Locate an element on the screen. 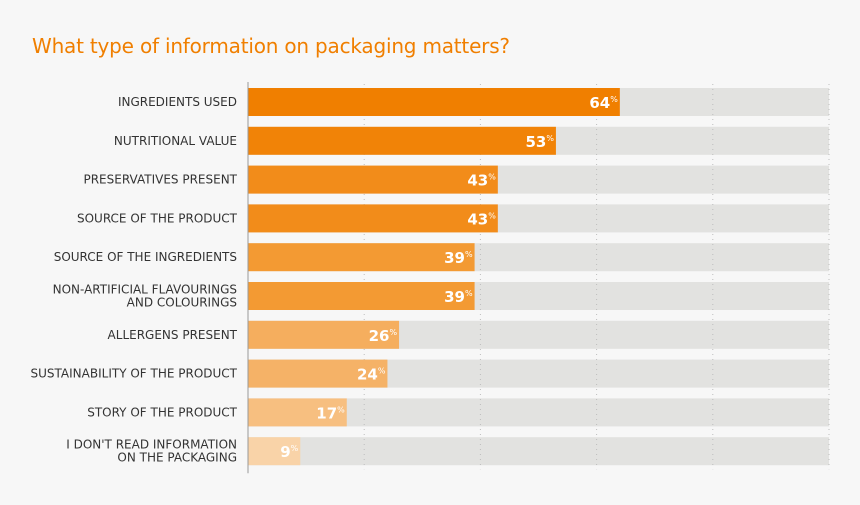 The image size is (860, 505). category-label: NUTRITIONAL VALUE is located at coordinates (175, 141).